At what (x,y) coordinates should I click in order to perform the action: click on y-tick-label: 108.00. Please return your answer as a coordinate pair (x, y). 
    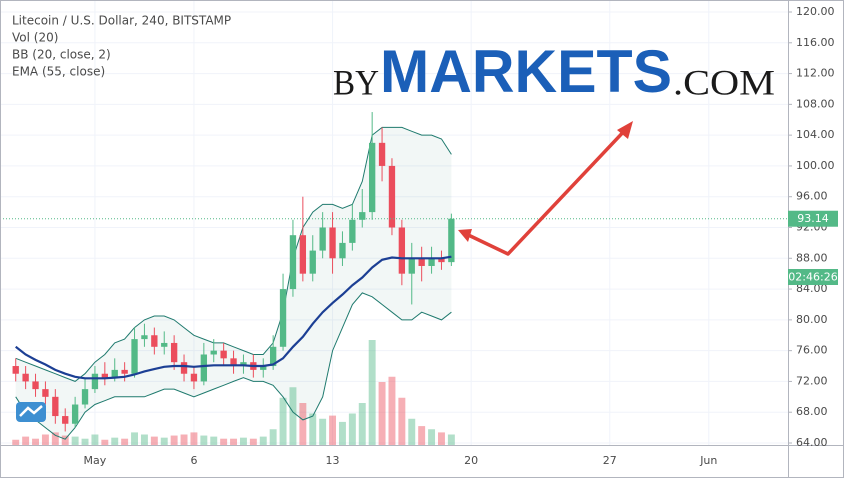
    Looking at the image, I should click on (815, 103).